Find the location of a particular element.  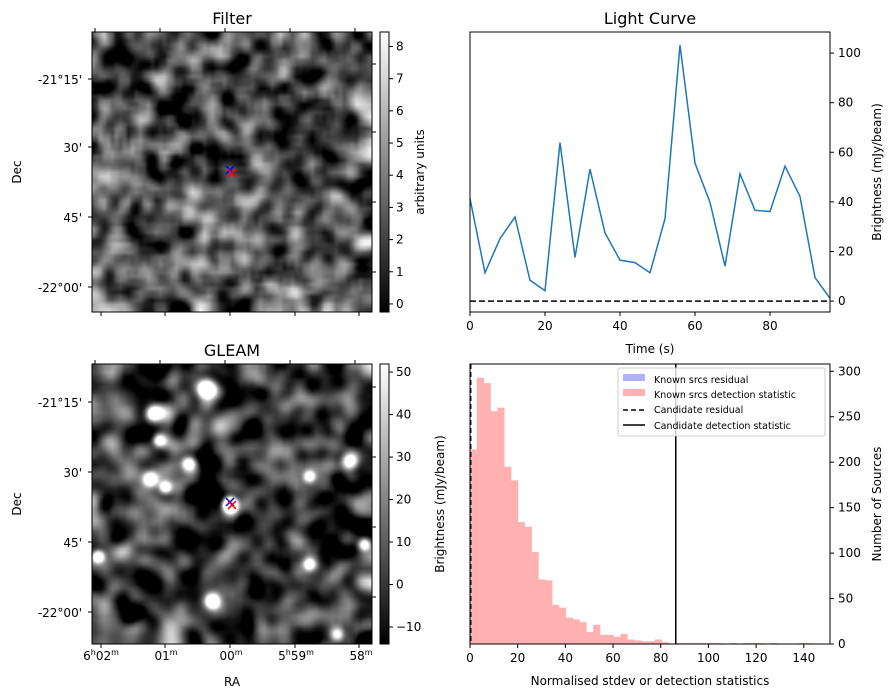

colorbar-tick-label: 20 is located at coordinates (403, 500).